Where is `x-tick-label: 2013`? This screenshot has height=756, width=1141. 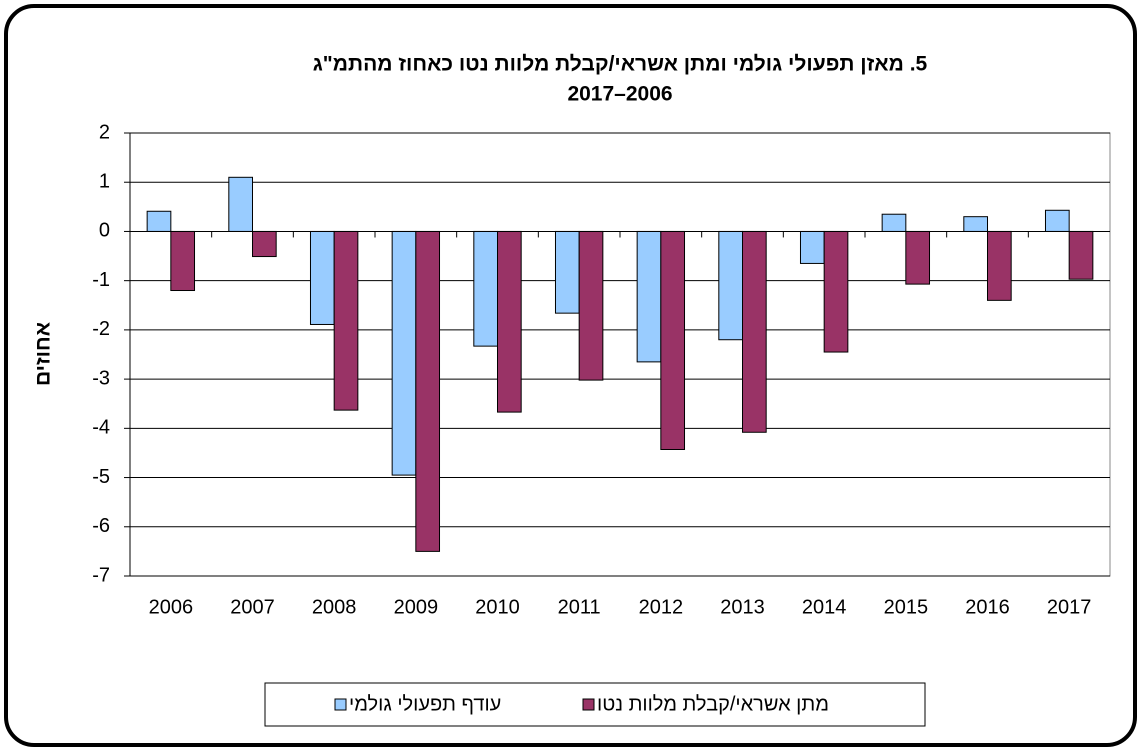
x-tick-label: 2013 is located at coordinates (742, 607).